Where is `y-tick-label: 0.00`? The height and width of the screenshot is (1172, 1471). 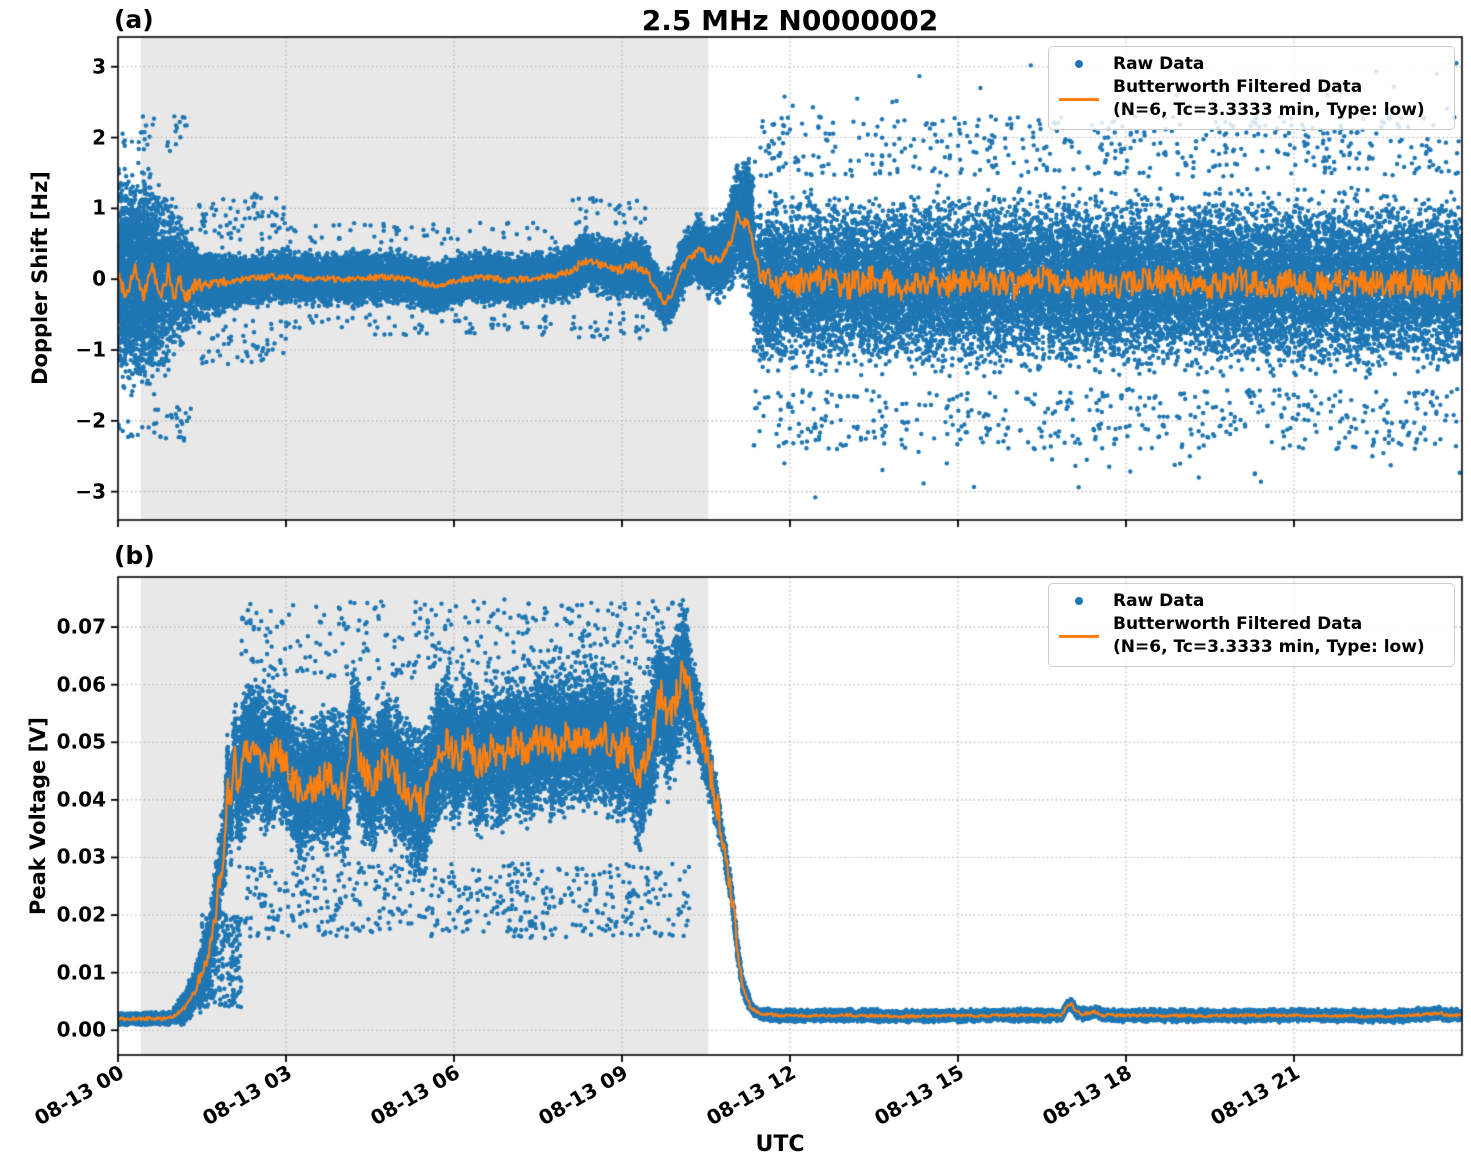 y-tick-label: 0.00 is located at coordinates (81, 1029).